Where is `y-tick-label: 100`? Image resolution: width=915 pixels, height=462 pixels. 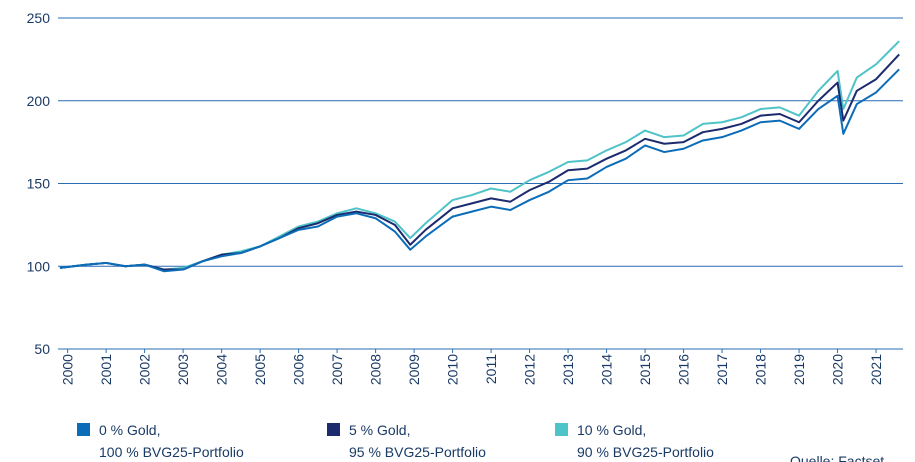 y-tick-label: 100 is located at coordinates (39, 266).